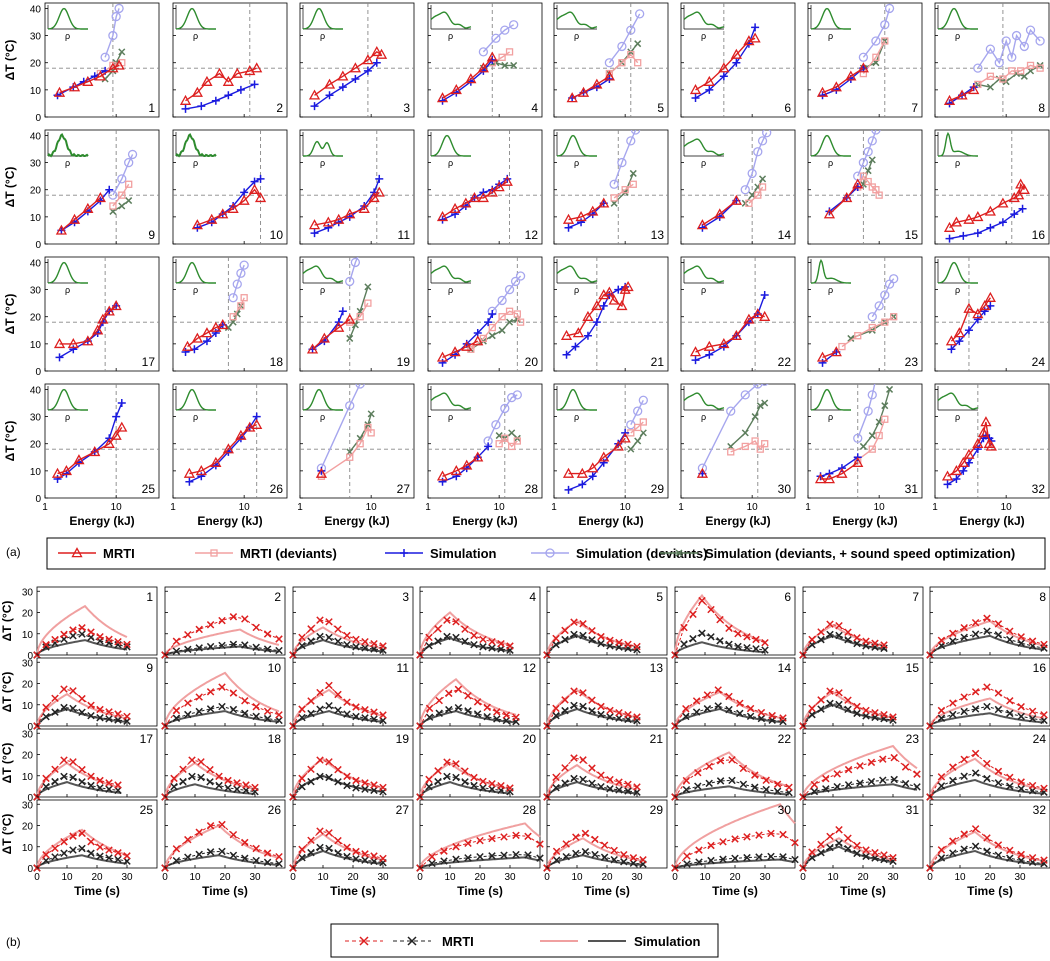 Image resolution: width=1050 pixels, height=961 pixels. I want to click on simulation-point, so click(314, 106).